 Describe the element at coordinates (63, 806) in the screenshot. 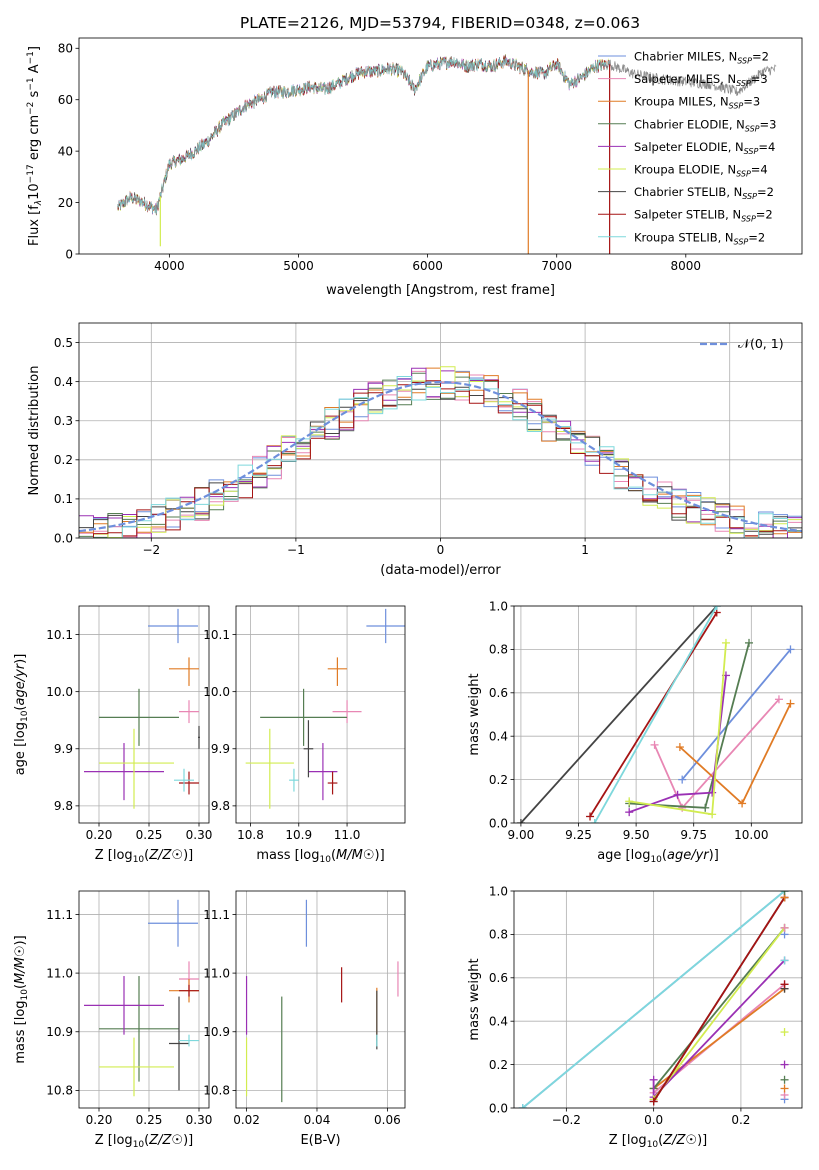

I see `y-tick-label: 9.8` at that location.